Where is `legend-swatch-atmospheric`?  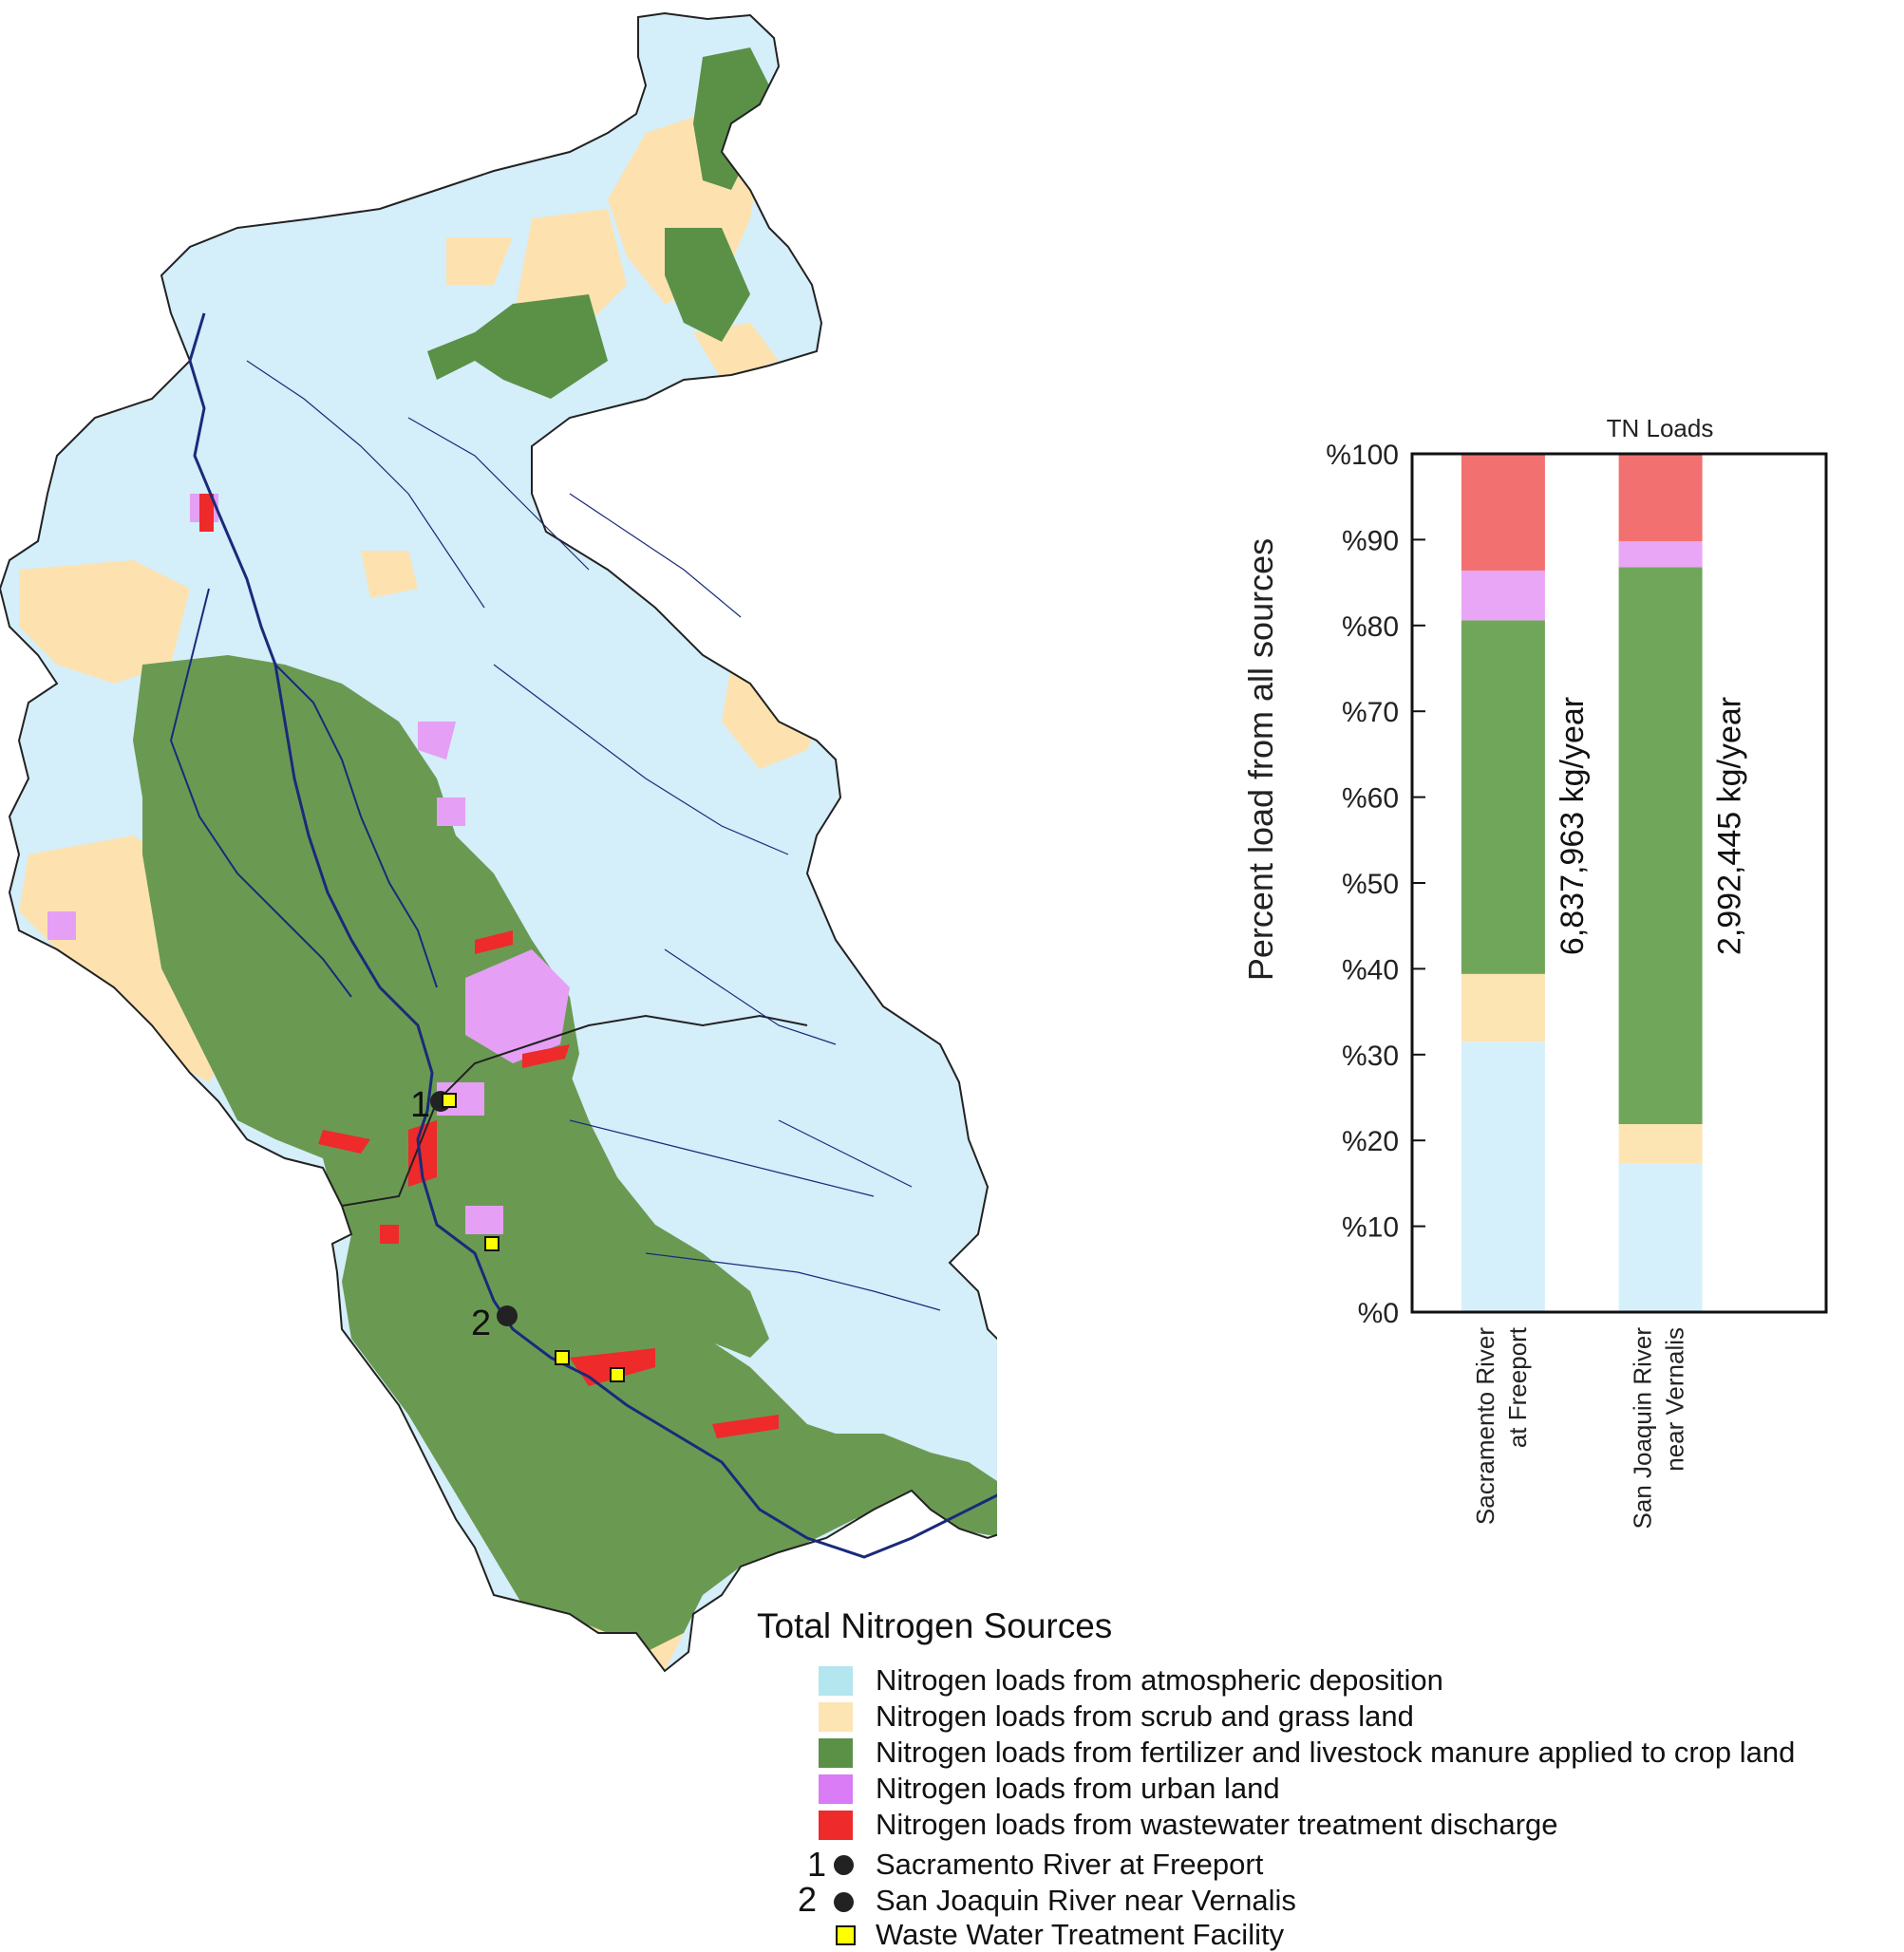
legend-swatch-atmospheric is located at coordinates (836, 1681).